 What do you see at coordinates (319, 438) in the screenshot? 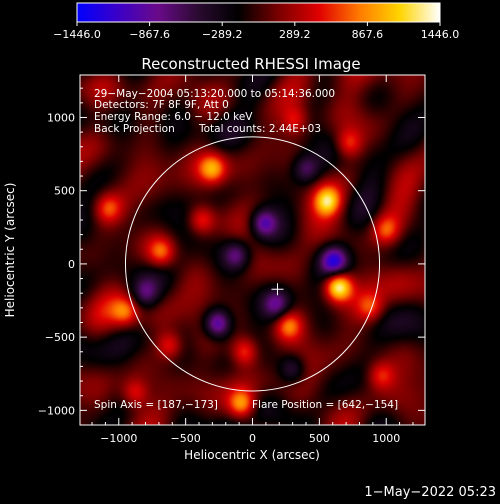
I see `x-tick-label: 500` at bounding box center [319, 438].